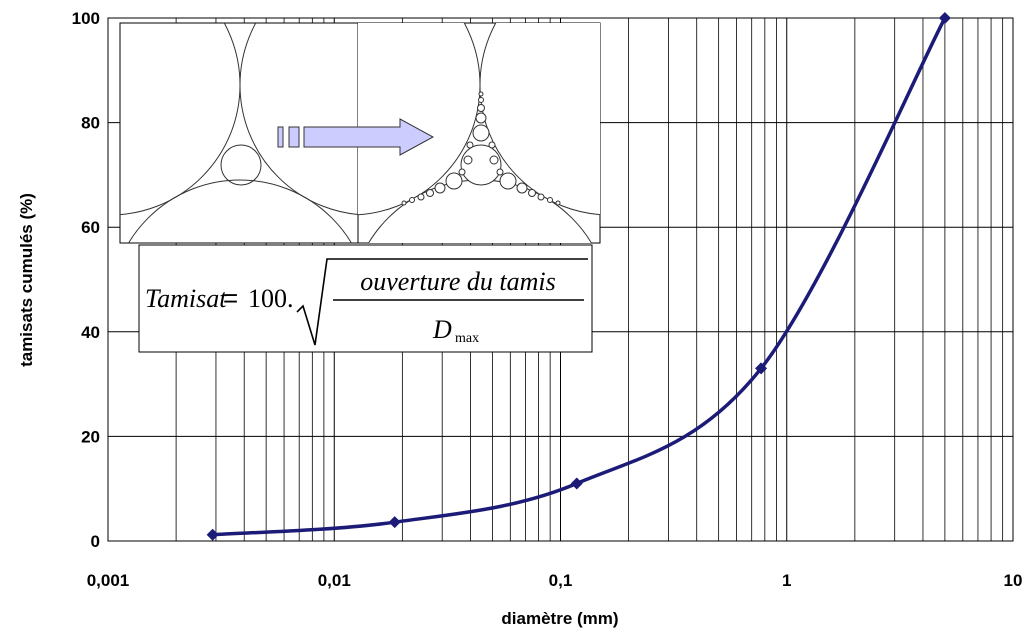 Image resolution: width=1027 pixels, height=640 pixels. I want to click on y-tick-label: 20, so click(90, 436).